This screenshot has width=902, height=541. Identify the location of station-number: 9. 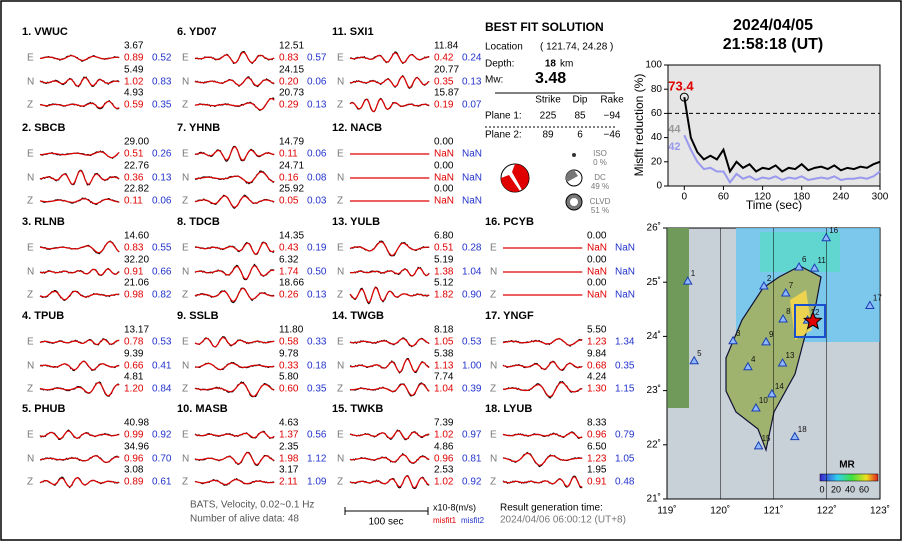
(771, 334).